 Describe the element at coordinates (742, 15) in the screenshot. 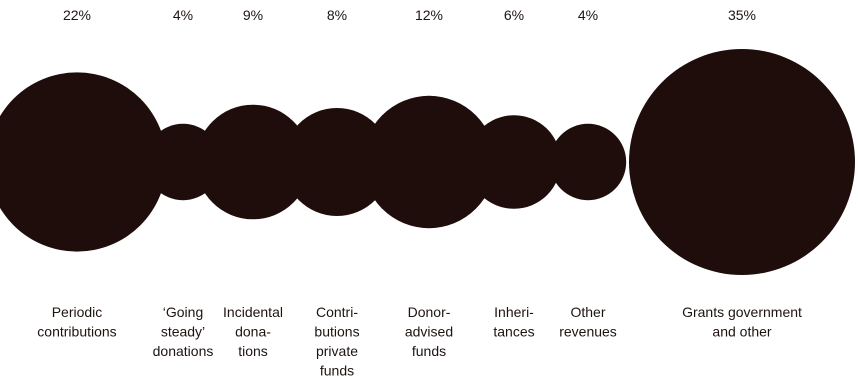

I see `value-label-7: 35%` at that location.